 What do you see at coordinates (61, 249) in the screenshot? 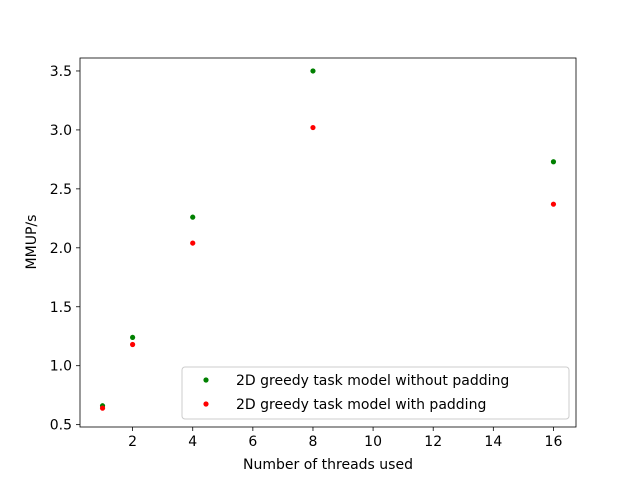
I see `y-tick-label: 2.0` at bounding box center [61, 249].